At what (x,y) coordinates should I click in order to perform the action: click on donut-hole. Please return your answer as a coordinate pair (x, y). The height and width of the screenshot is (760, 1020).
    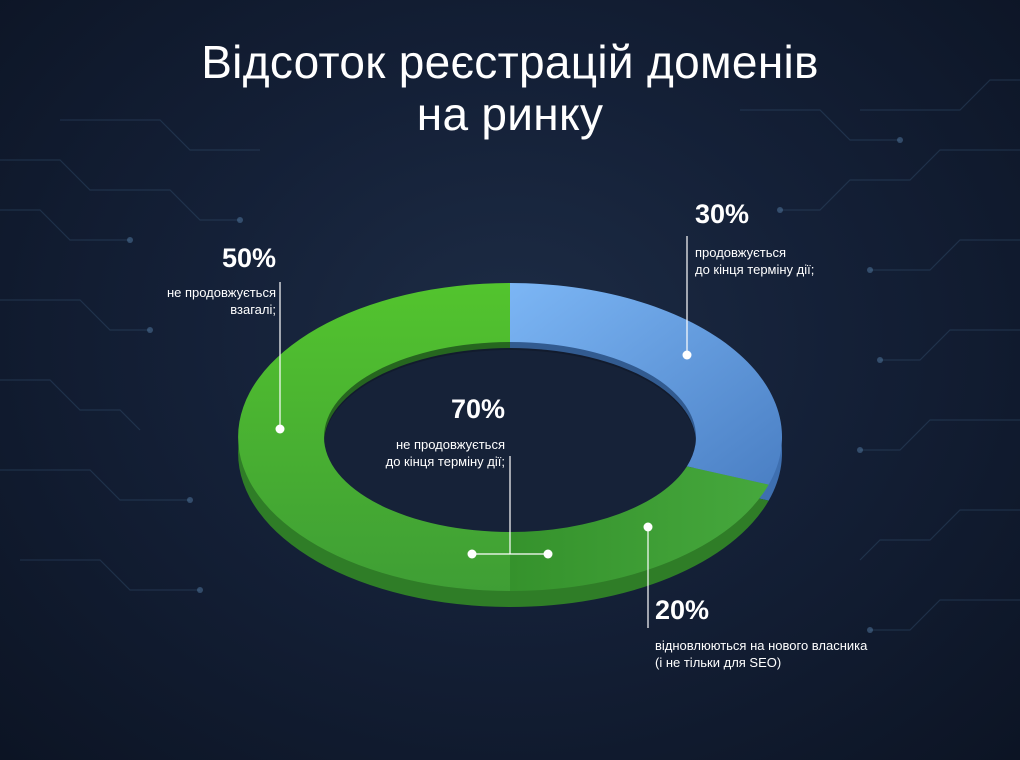
    Looking at the image, I should click on (510, 443).